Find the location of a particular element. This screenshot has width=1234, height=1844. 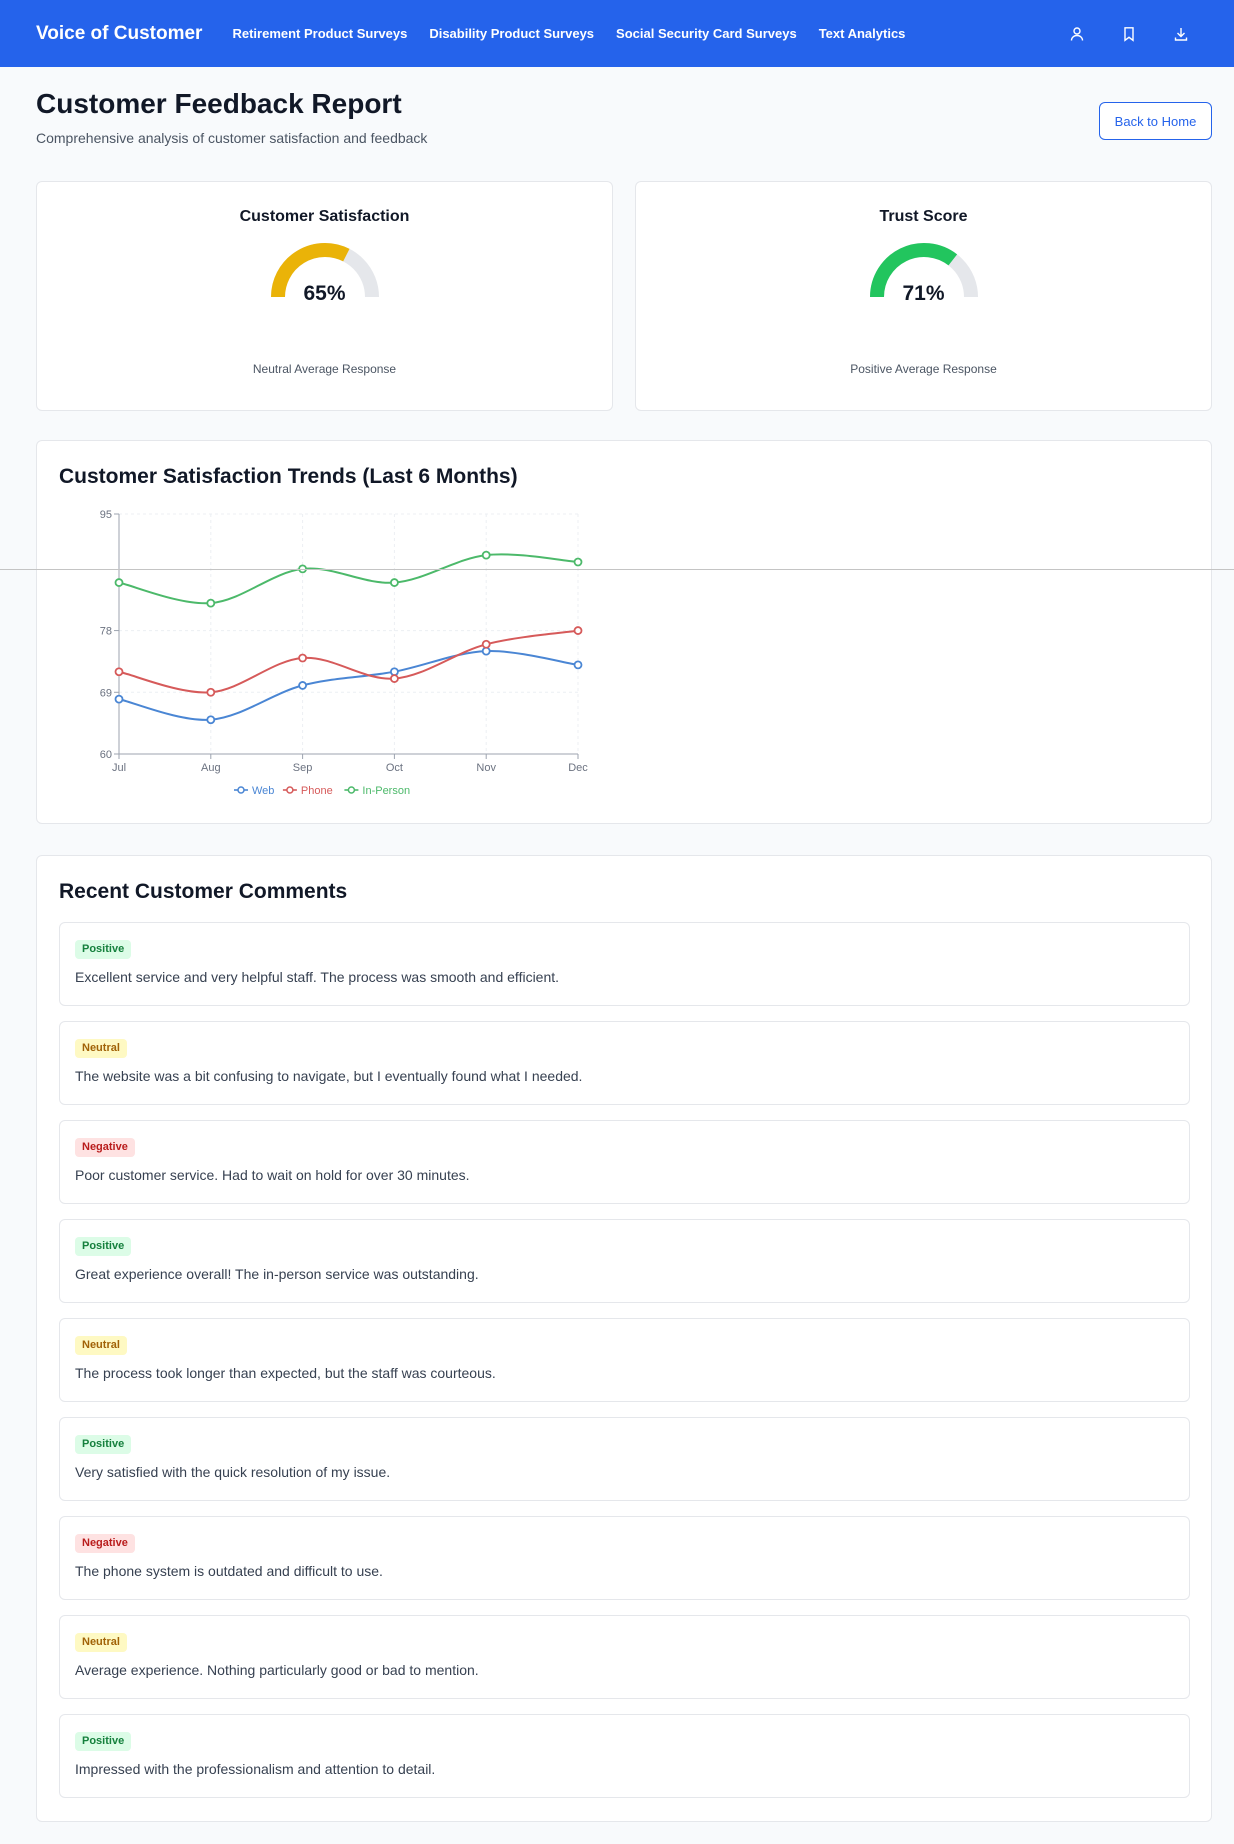

gauge-caption: Positive Average Response is located at coordinates (923, 369).